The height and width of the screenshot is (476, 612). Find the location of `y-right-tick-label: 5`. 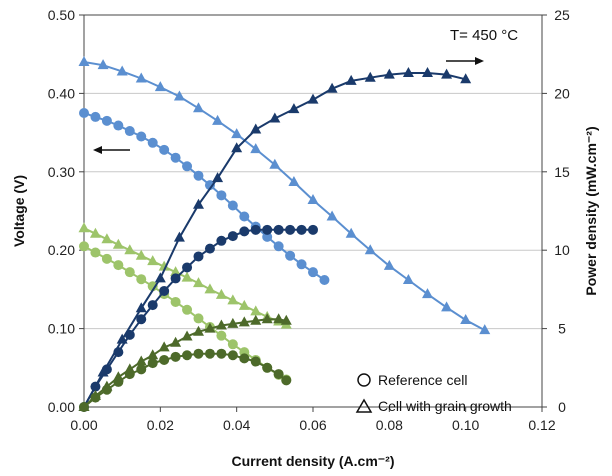

y-right-tick-label: 5 is located at coordinates (562, 329).